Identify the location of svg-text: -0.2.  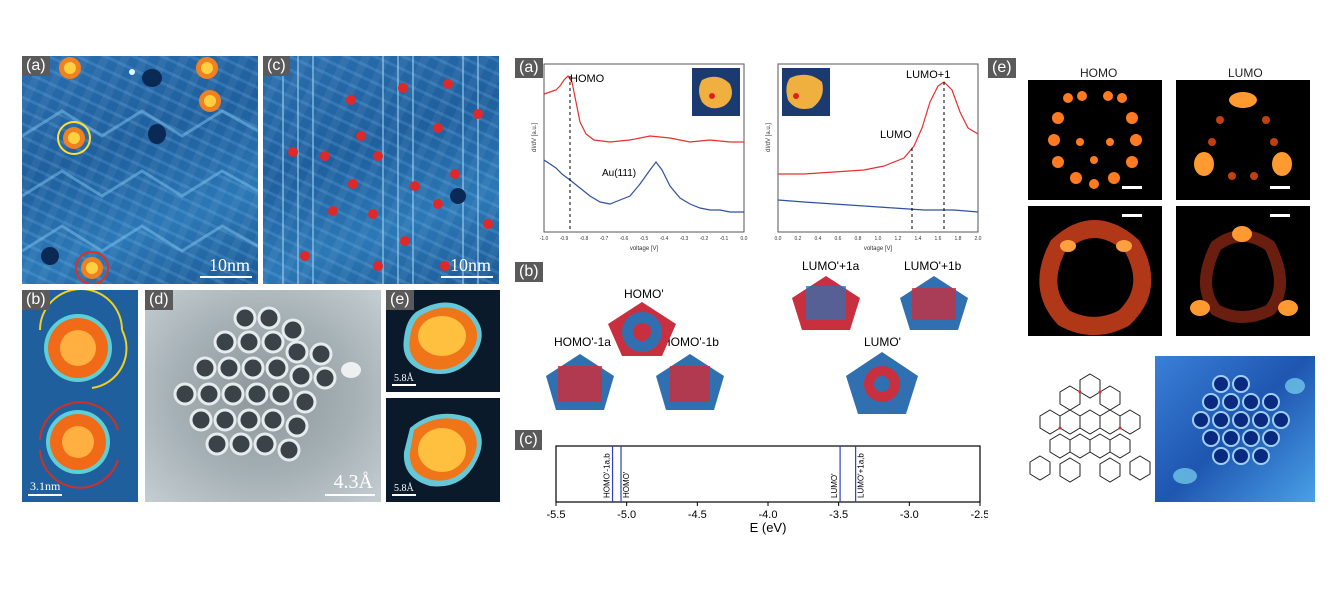
(704, 239).